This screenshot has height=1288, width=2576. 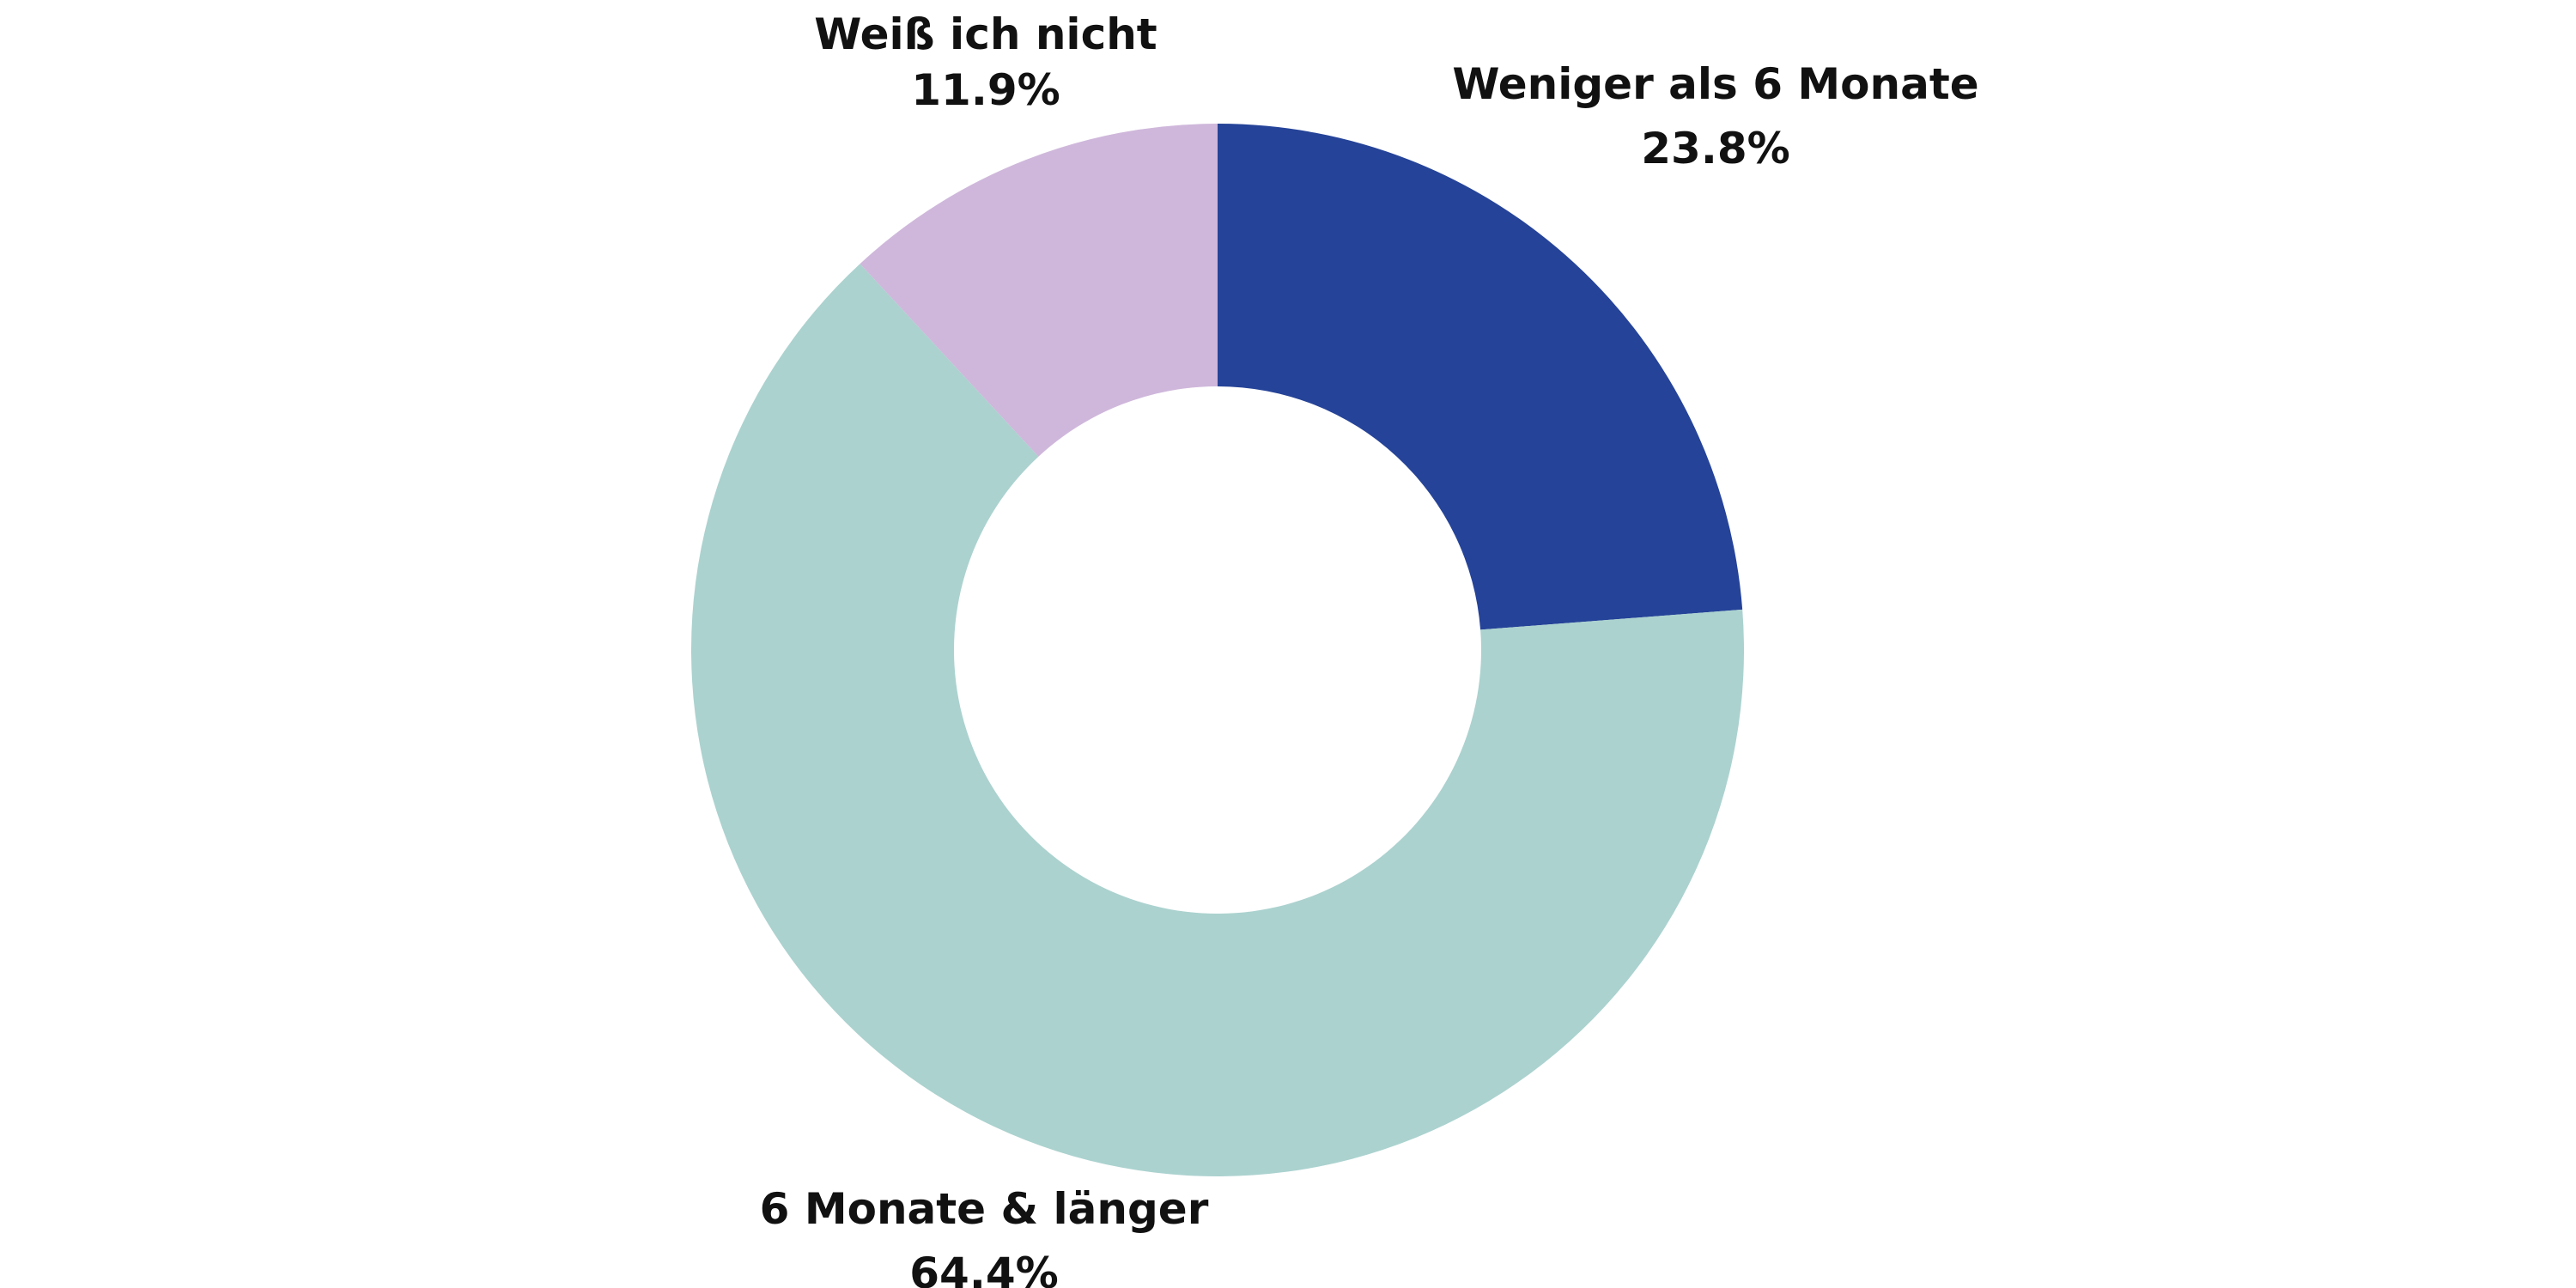 I want to click on slice-label-name-2: Weiß ich nicht, so click(x=985, y=34).